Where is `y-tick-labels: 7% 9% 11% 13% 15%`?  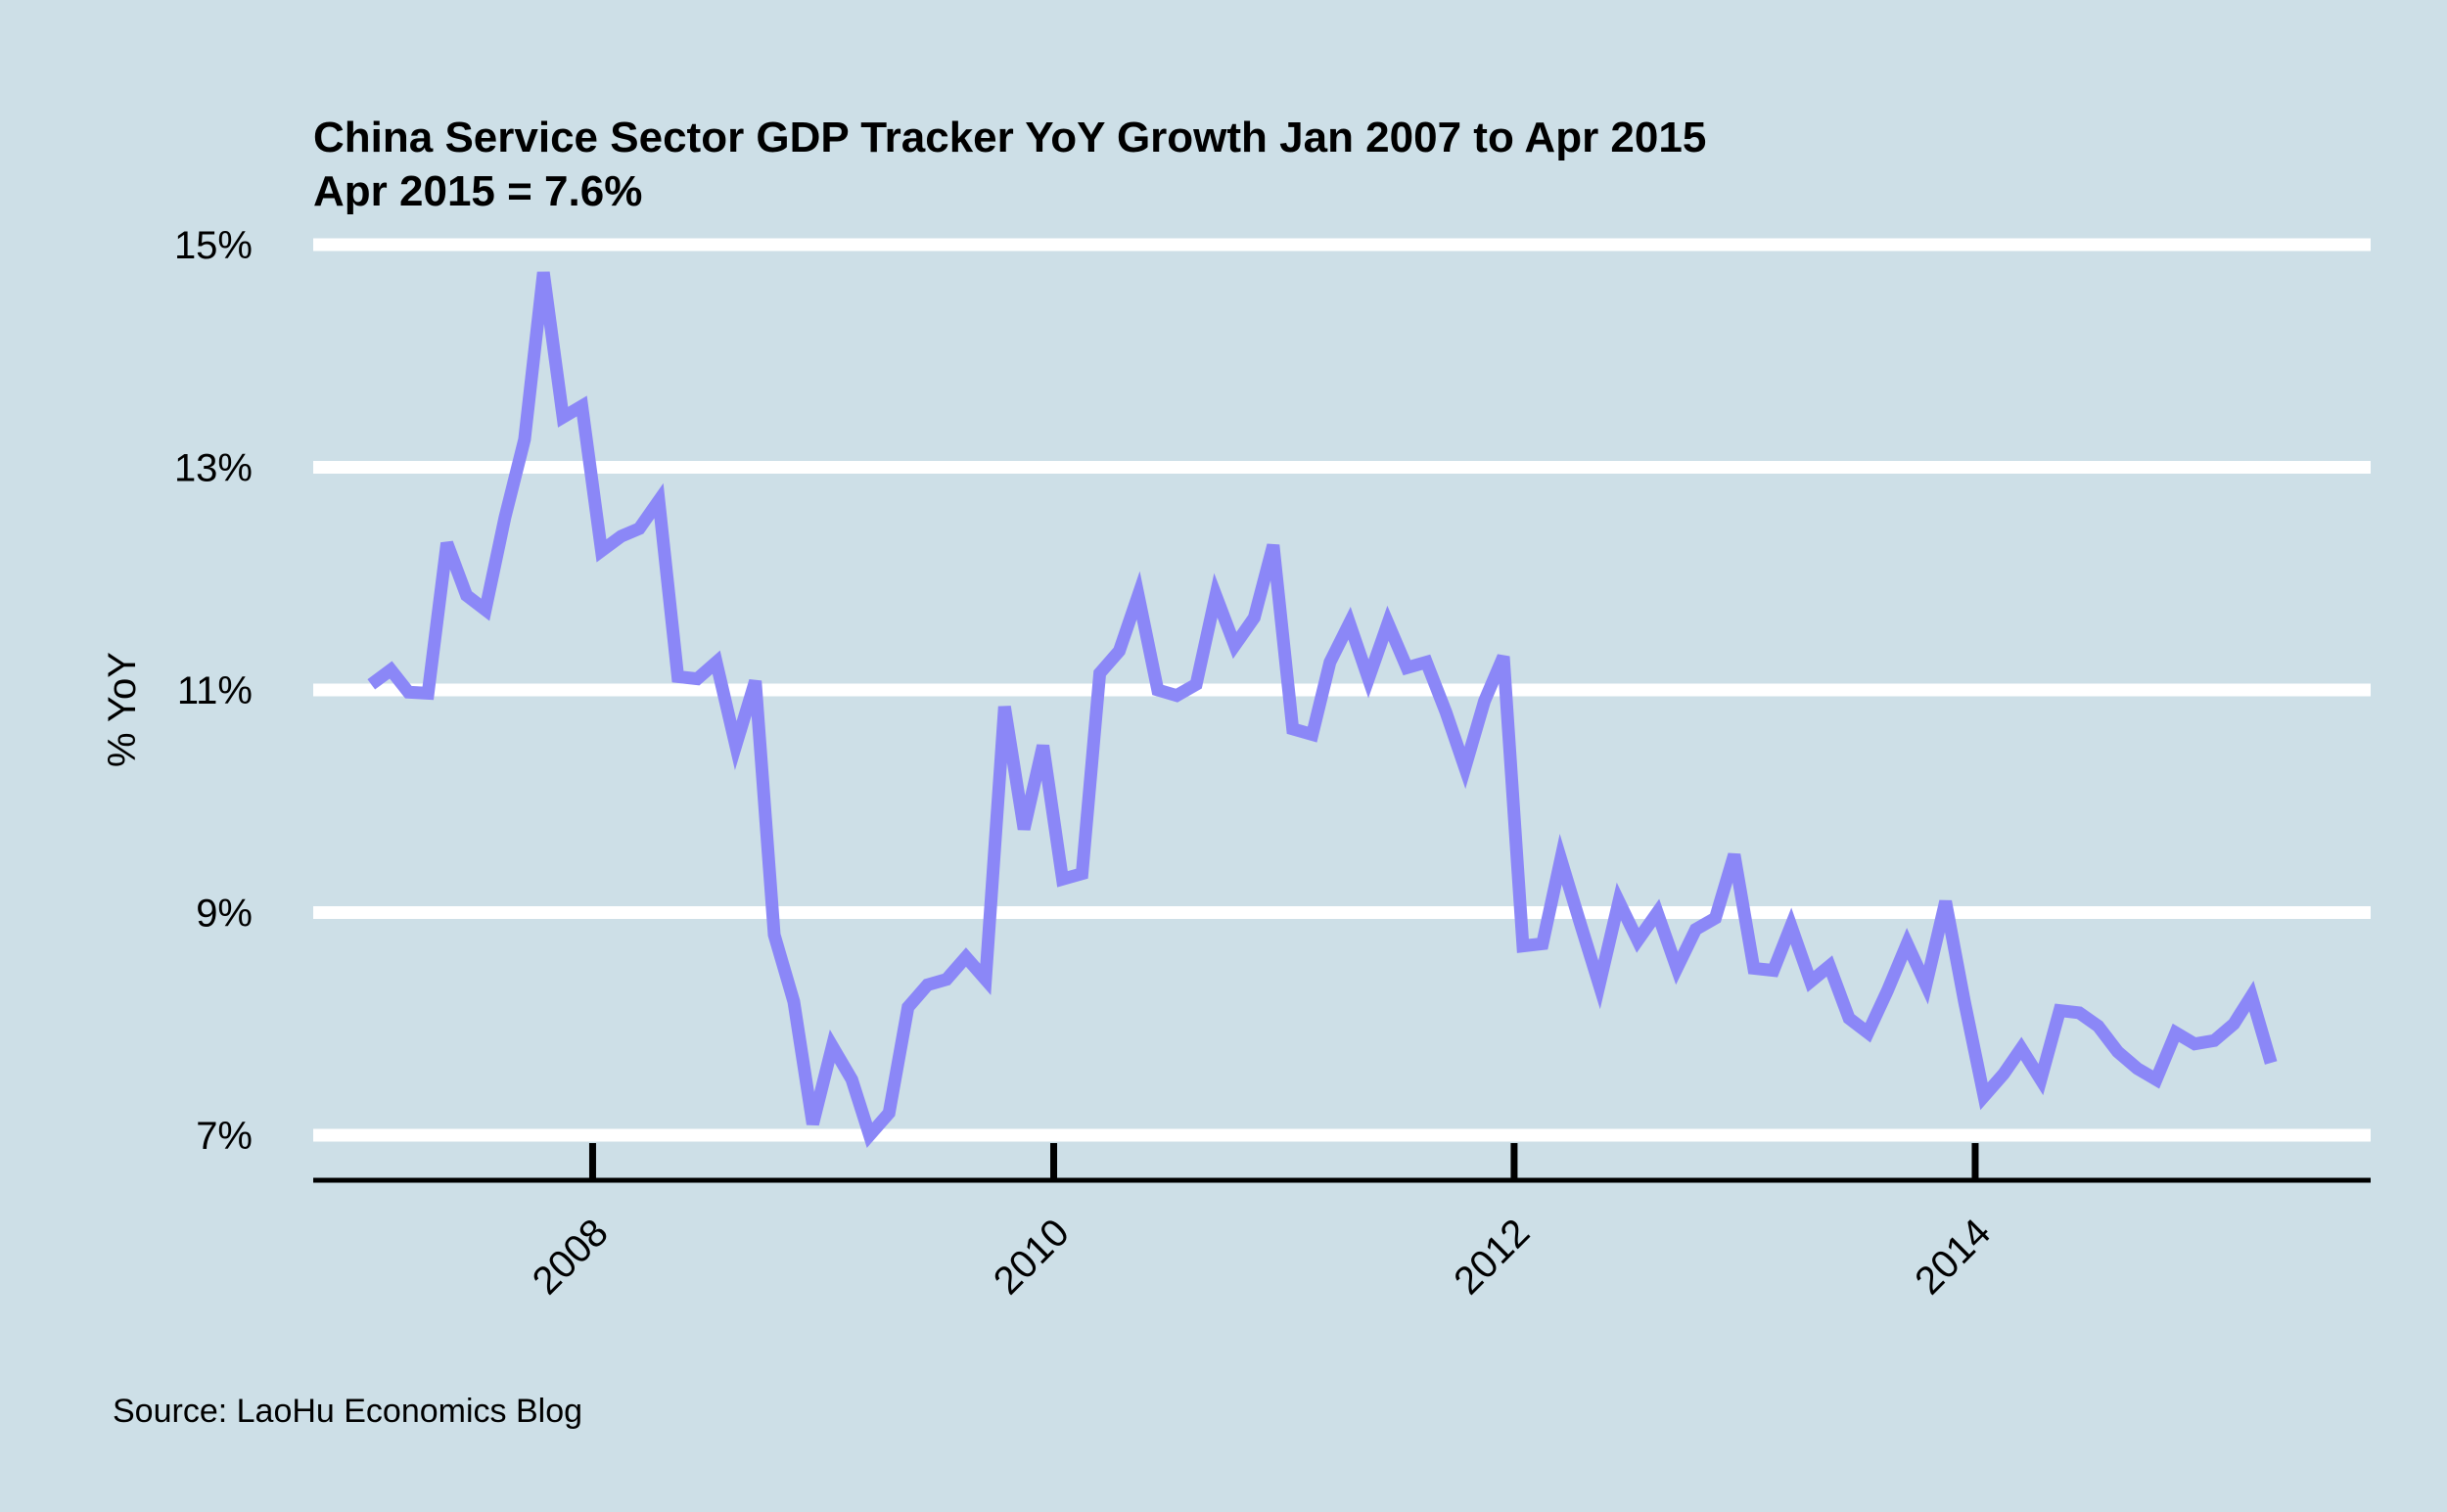 y-tick-labels: 7% 9% 11% 13% 15% is located at coordinates (214, 691).